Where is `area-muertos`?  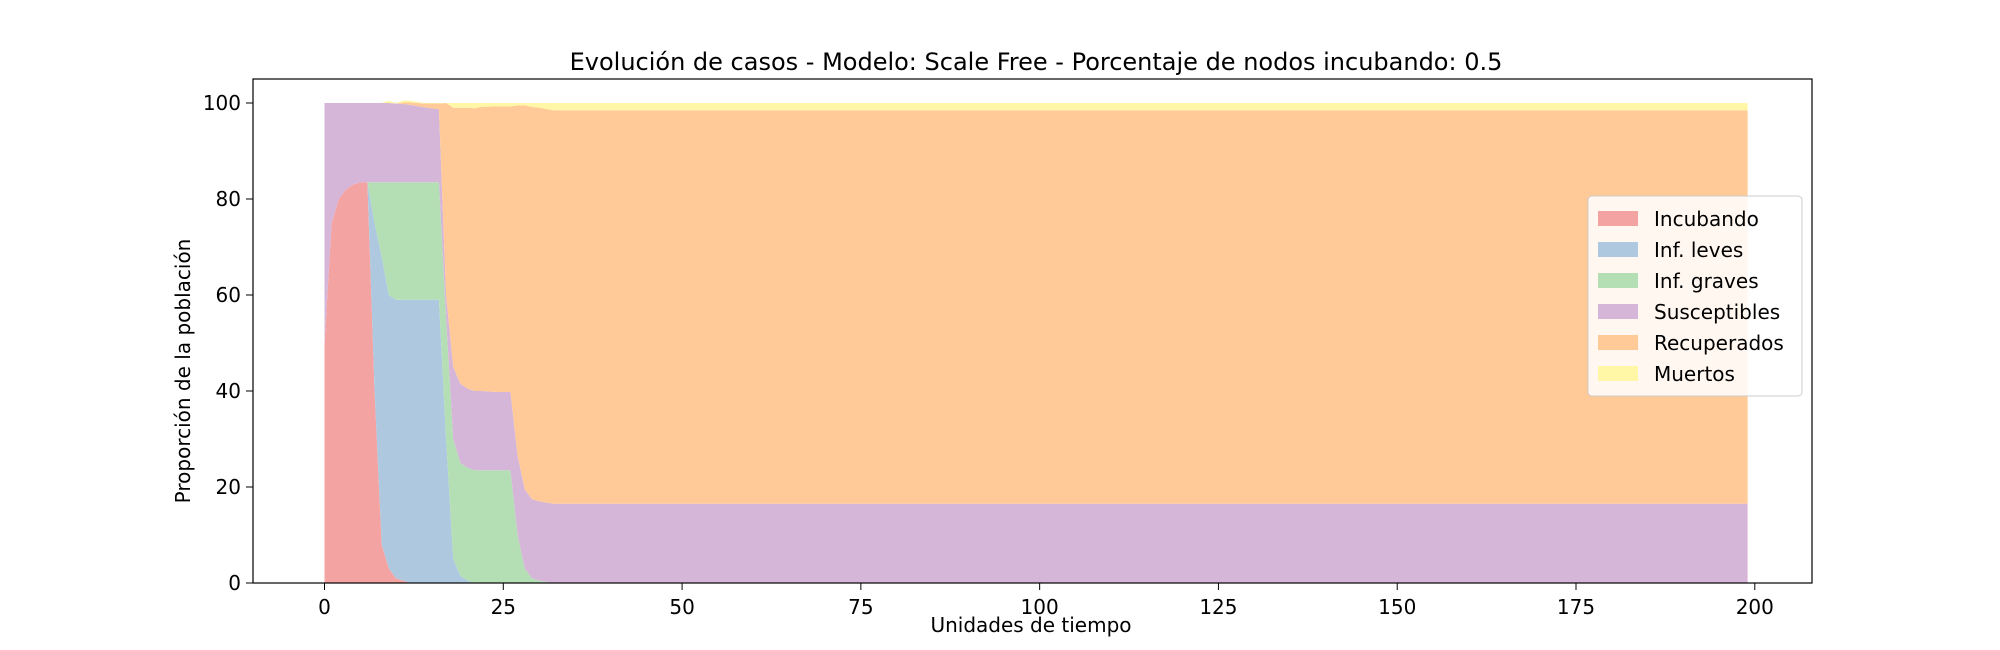 area-muertos is located at coordinates (1036, 105).